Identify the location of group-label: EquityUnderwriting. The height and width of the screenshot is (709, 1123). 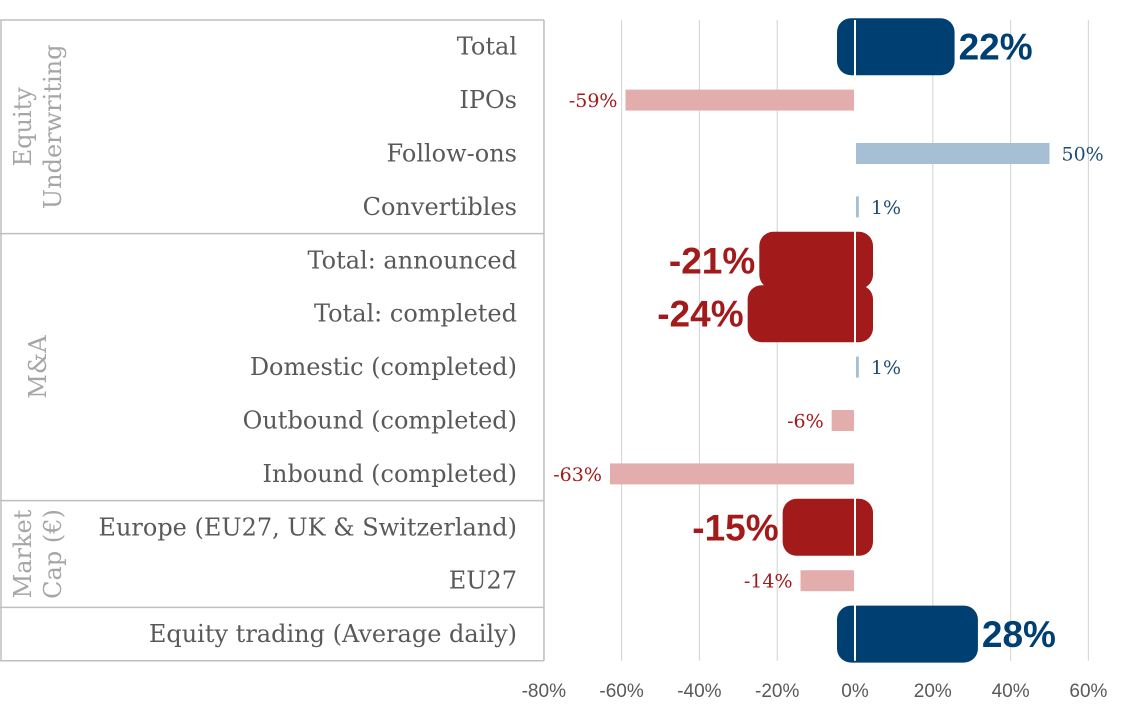
(38, 127).